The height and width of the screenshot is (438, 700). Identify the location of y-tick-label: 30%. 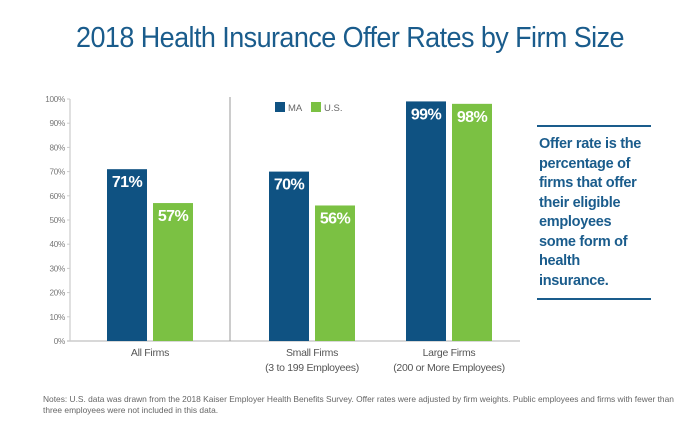
(58, 268).